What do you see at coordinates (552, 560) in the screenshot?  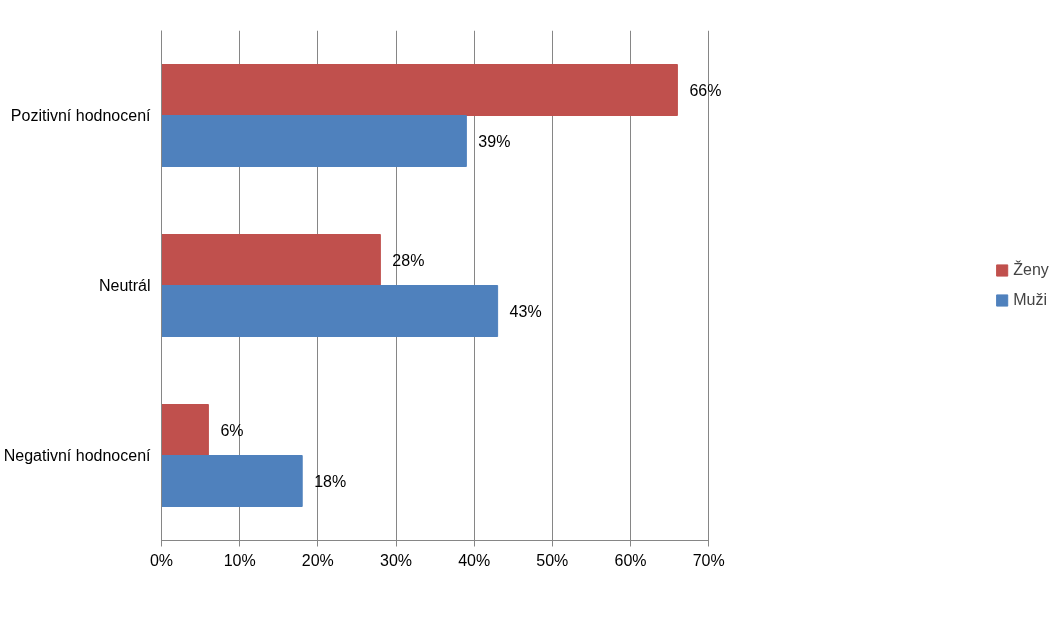 I see `x-tick-label: 50%` at bounding box center [552, 560].